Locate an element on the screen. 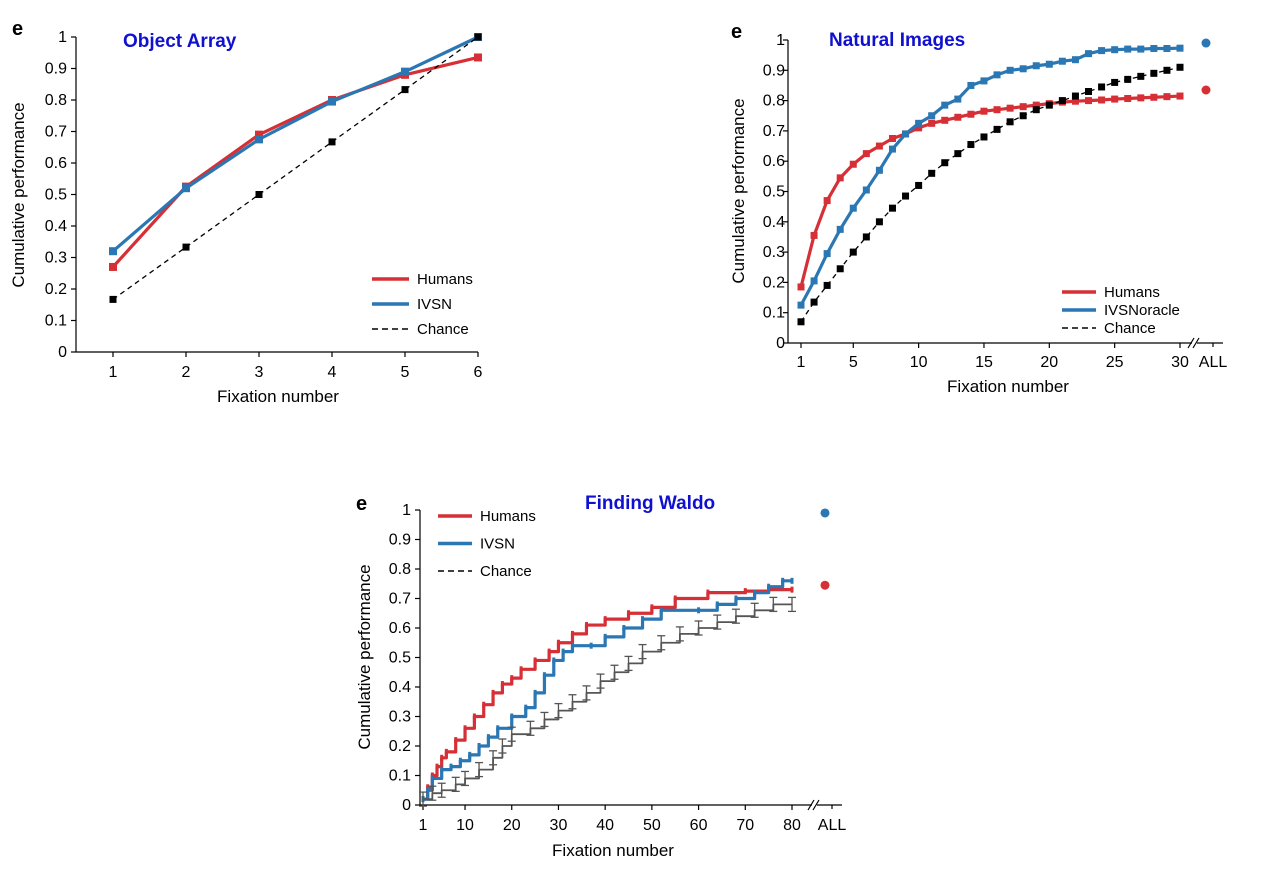  x-tick-label: 80 is located at coordinates (792, 825).